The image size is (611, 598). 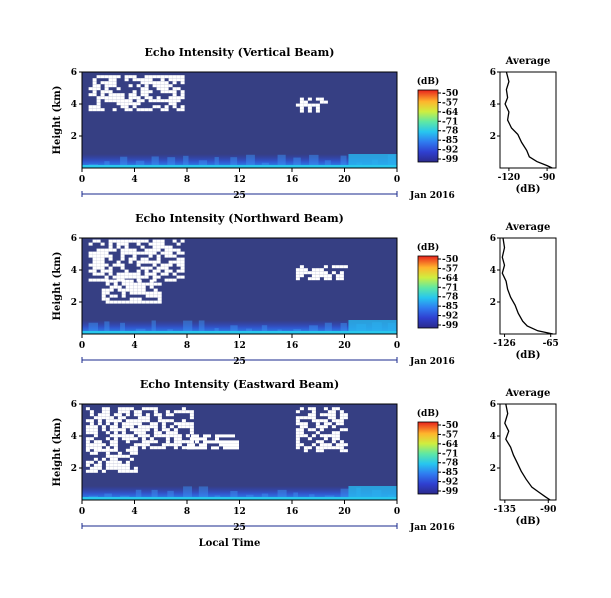 I want to click on colorbar-tick-label: -78, so click(x=450, y=298).